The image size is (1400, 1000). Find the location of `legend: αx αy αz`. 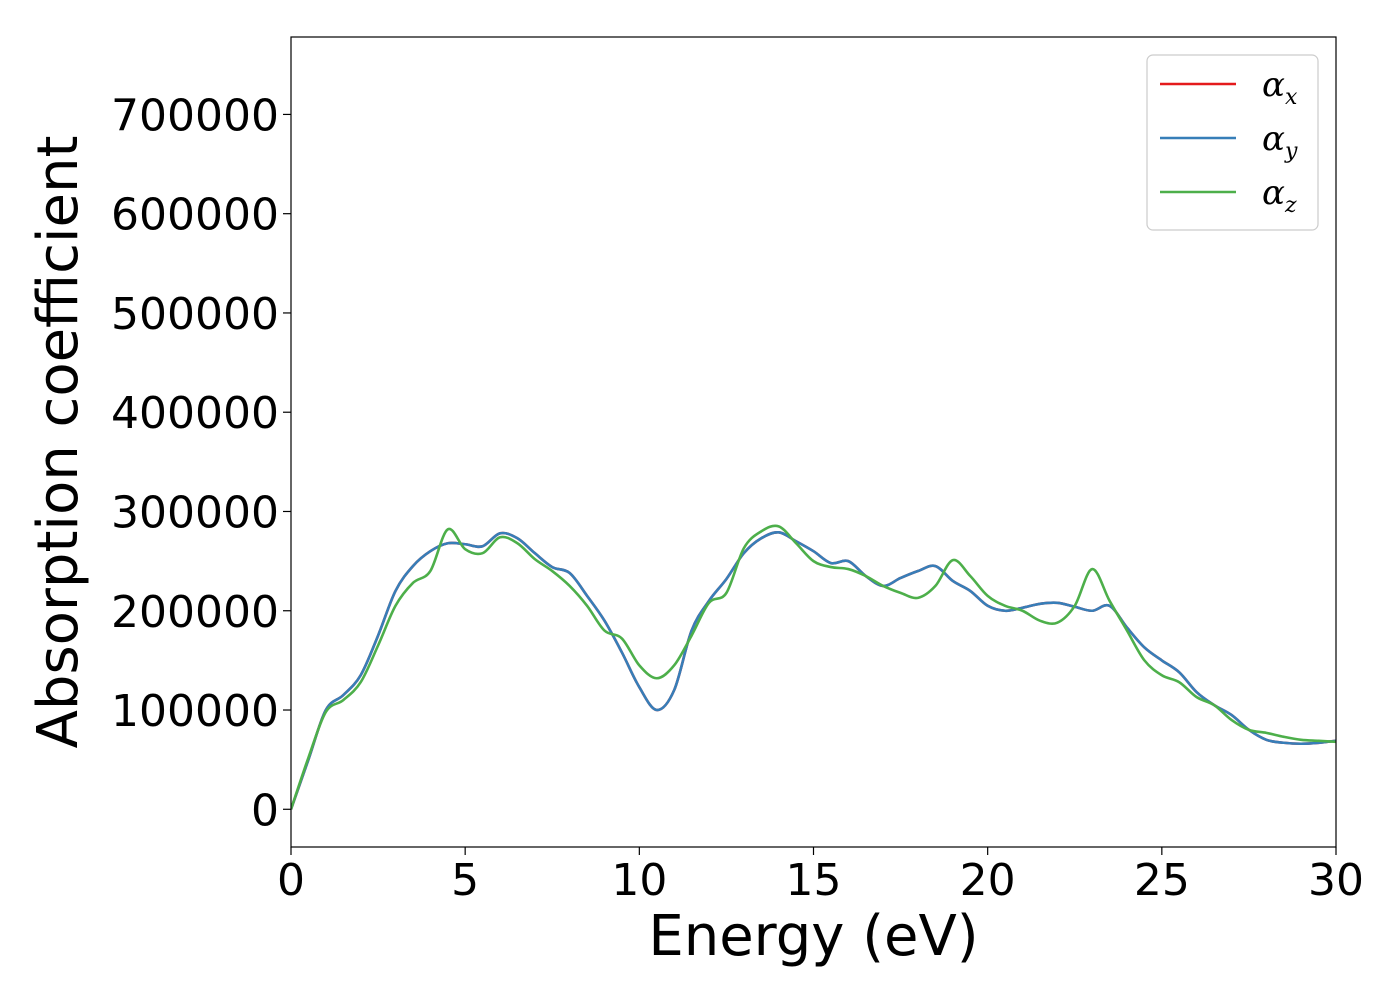

legend: αx αy αz is located at coordinates (1232, 142).